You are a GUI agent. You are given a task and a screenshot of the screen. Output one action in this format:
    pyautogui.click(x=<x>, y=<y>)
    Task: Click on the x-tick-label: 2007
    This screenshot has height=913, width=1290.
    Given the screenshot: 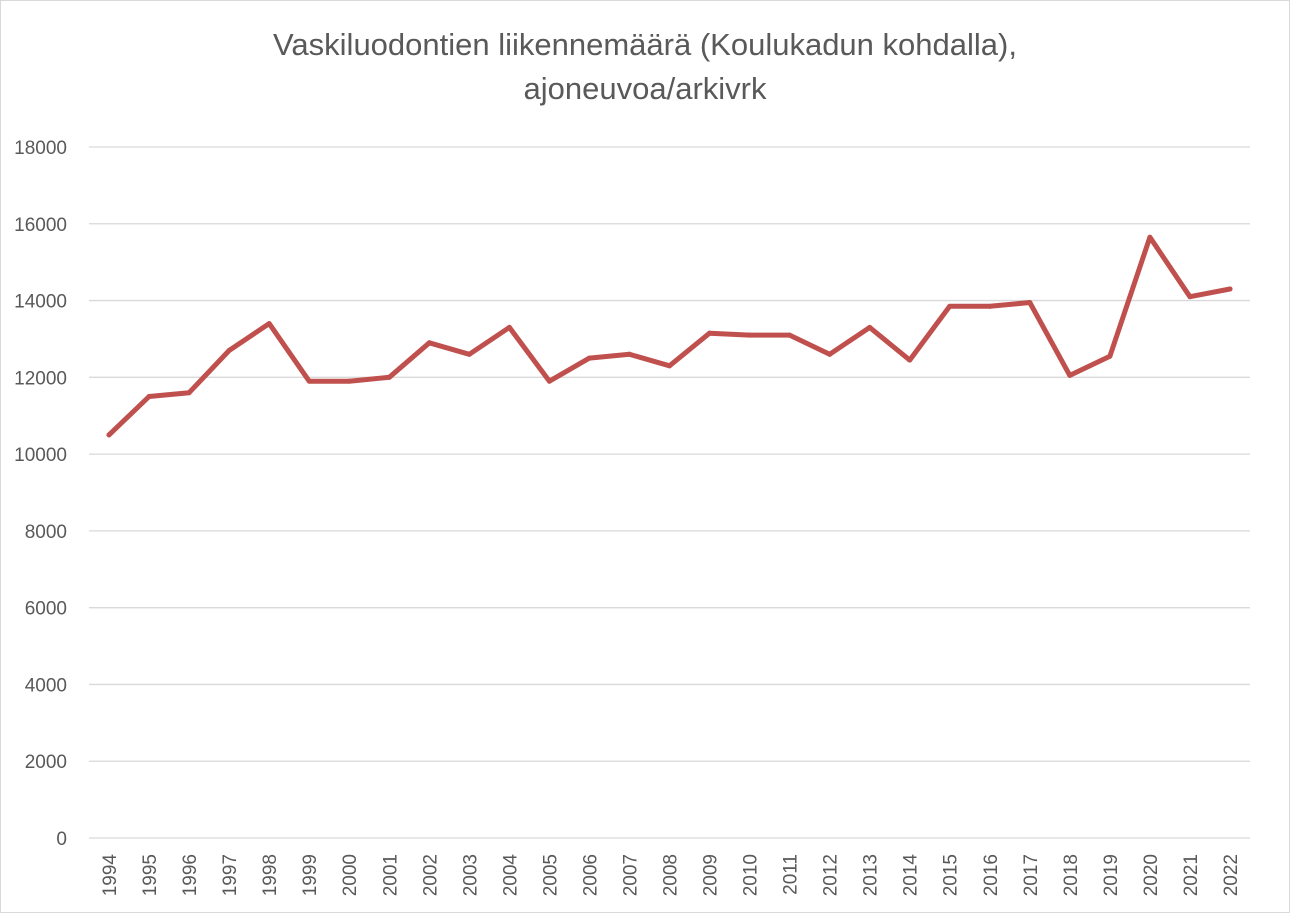 What is the action you would take?
    pyautogui.click(x=630, y=875)
    